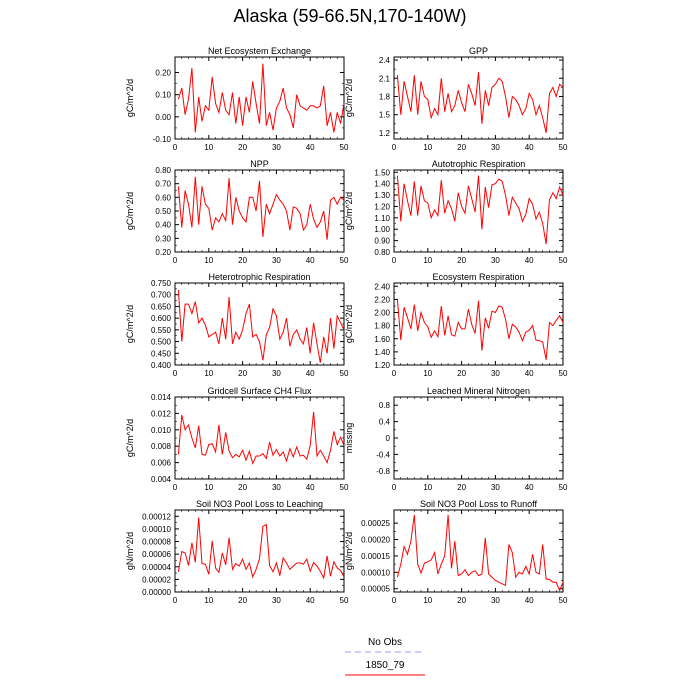 Image resolution: width=700 pixels, height=700 pixels. Describe the element at coordinates (349, 438) in the screenshot. I see `y-axis-label: missing` at that location.